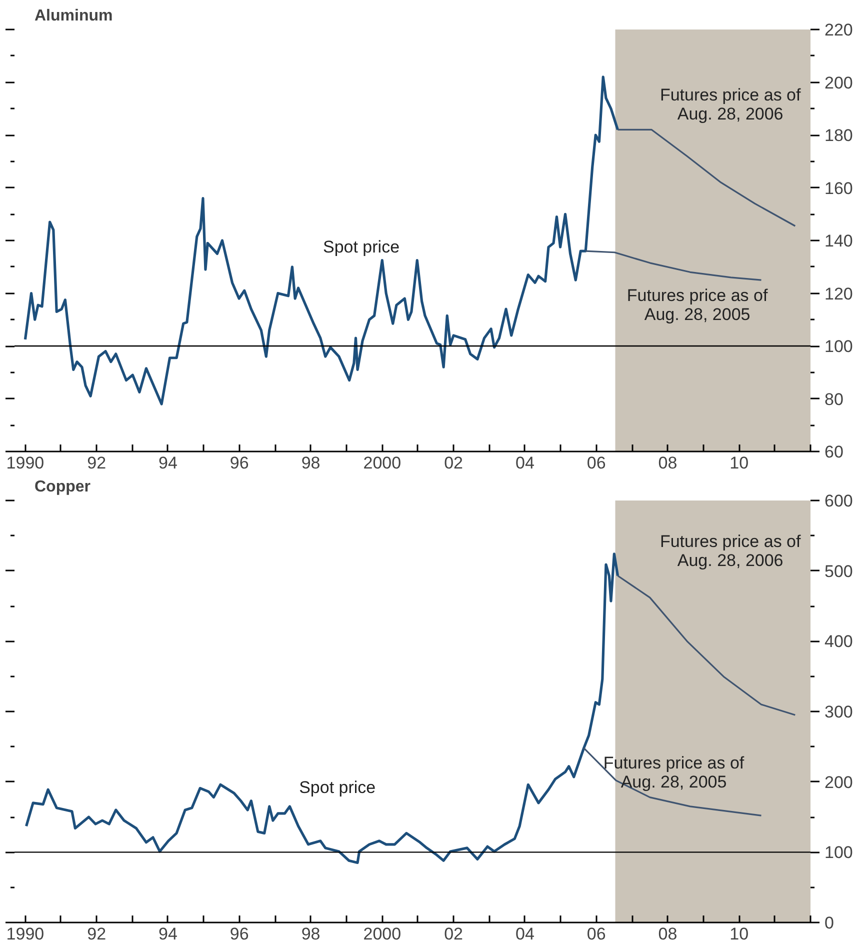 This screenshot has width=855, height=942. I want to click on y-tick-label: 80, so click(834, 399).